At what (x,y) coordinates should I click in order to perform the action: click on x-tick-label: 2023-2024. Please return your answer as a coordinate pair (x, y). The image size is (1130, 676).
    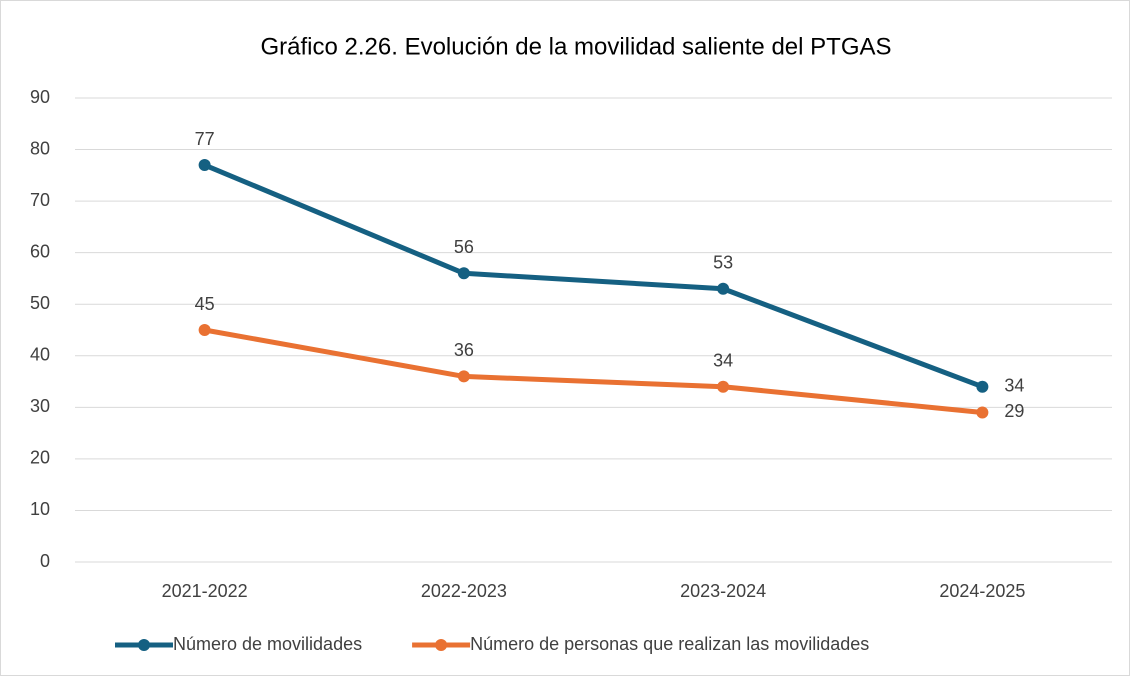
    Looking at the image, I should click on (723, 591).